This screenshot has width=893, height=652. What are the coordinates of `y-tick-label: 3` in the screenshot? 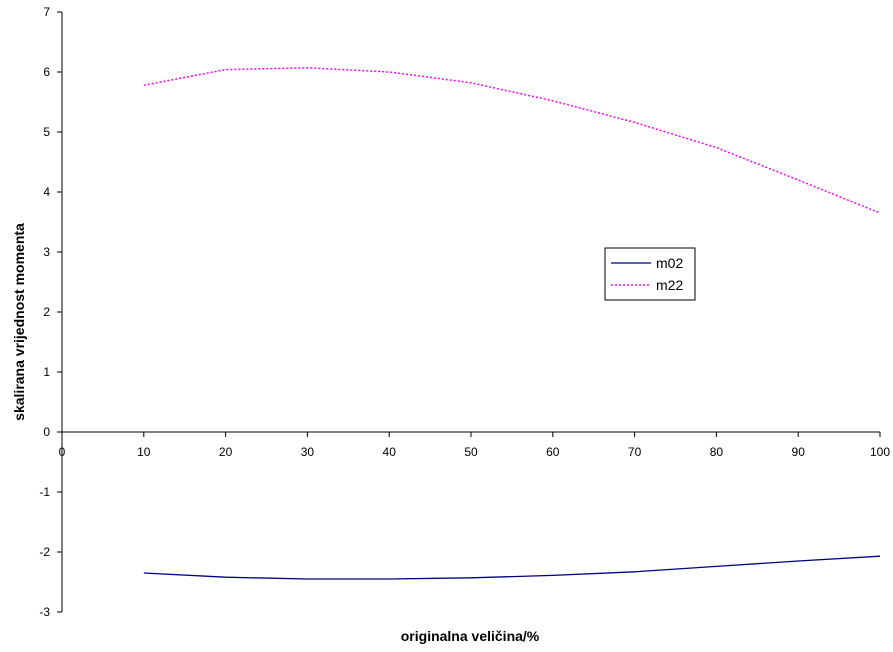 It's located at (46, 252).